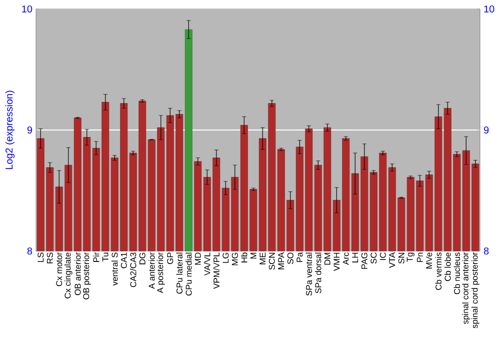  Describe the element at coordinates (179, 273) in the screenshot. I see `x-tick-label: CPu lateral` at that location.